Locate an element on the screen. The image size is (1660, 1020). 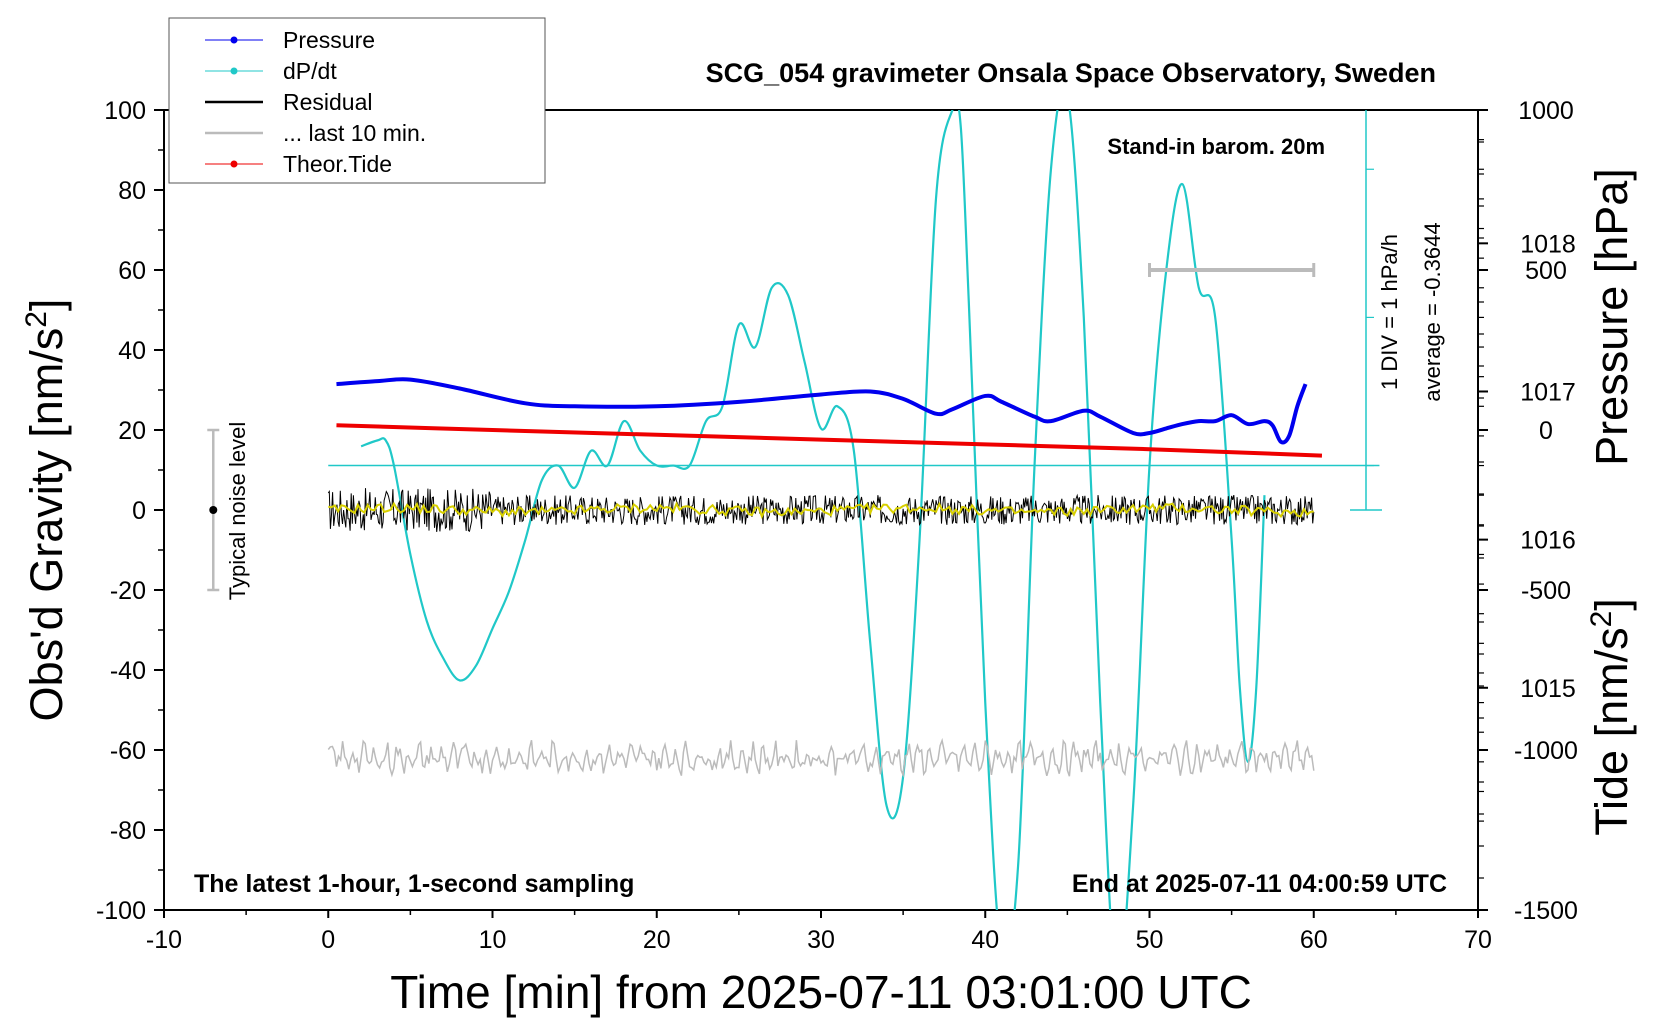
legend-label: dP/dt is located at coordinates (310, 71).